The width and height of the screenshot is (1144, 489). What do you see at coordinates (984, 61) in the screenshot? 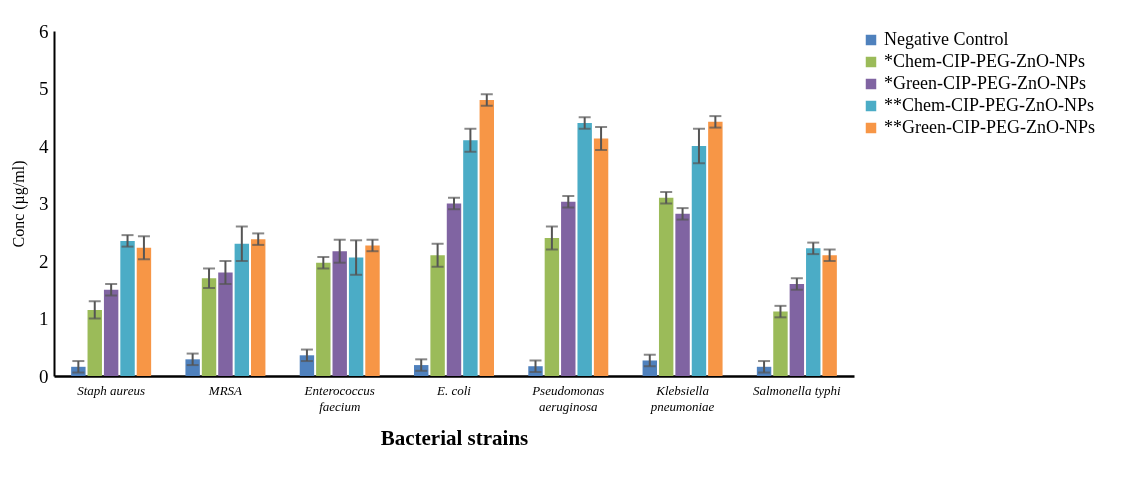
I see `legend-label: *Chem-CIP-PEG-ZnO-NPs` at bounding box center [984, 61].